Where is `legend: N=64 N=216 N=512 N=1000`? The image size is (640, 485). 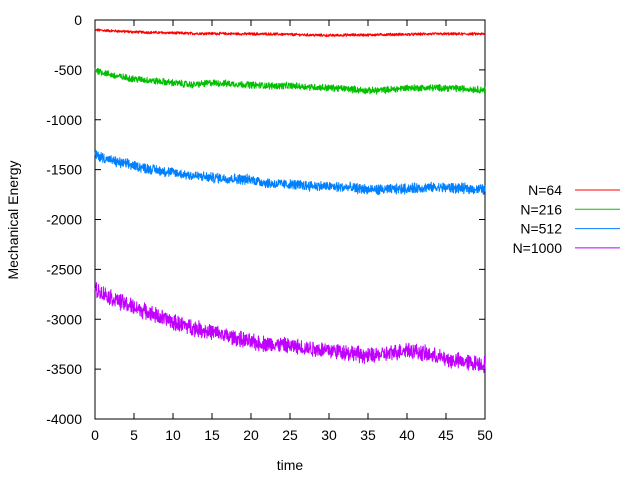 legend: N=64 N=216 N=512 N=1000 is located at coordinates (566, 219).